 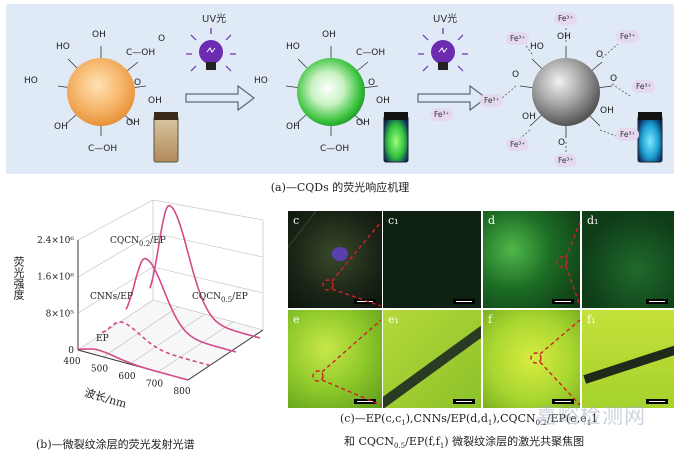 What do you see at coordinates (293, 47) in the screenshot?
I see `group2-ho-tl: HO` at bounding box center [293, 47].